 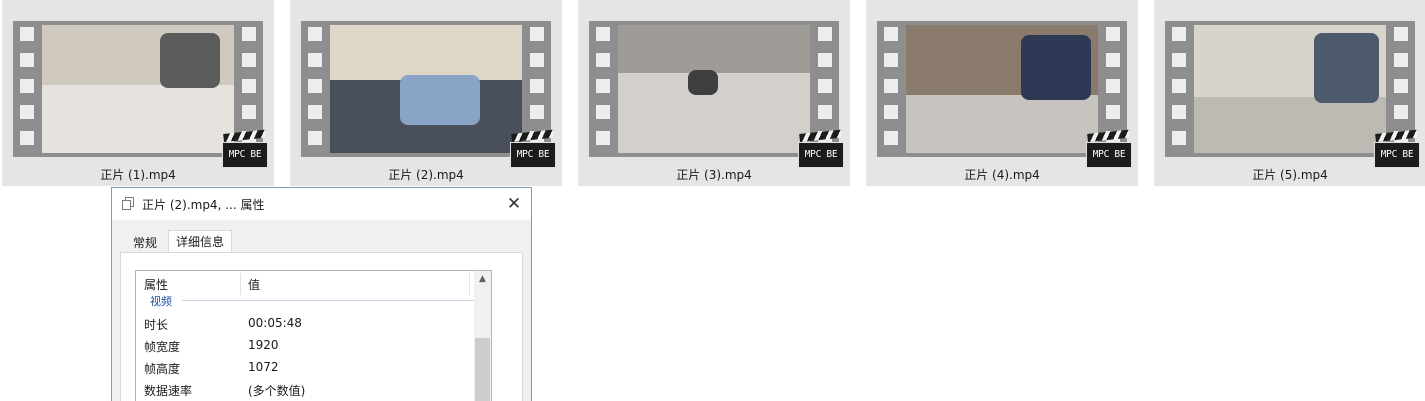 What do you see at coordinates (138, 175) in the screenshot?
I see `file-name-label: 正片 (1).mp4` at bounding box center [138, 175].